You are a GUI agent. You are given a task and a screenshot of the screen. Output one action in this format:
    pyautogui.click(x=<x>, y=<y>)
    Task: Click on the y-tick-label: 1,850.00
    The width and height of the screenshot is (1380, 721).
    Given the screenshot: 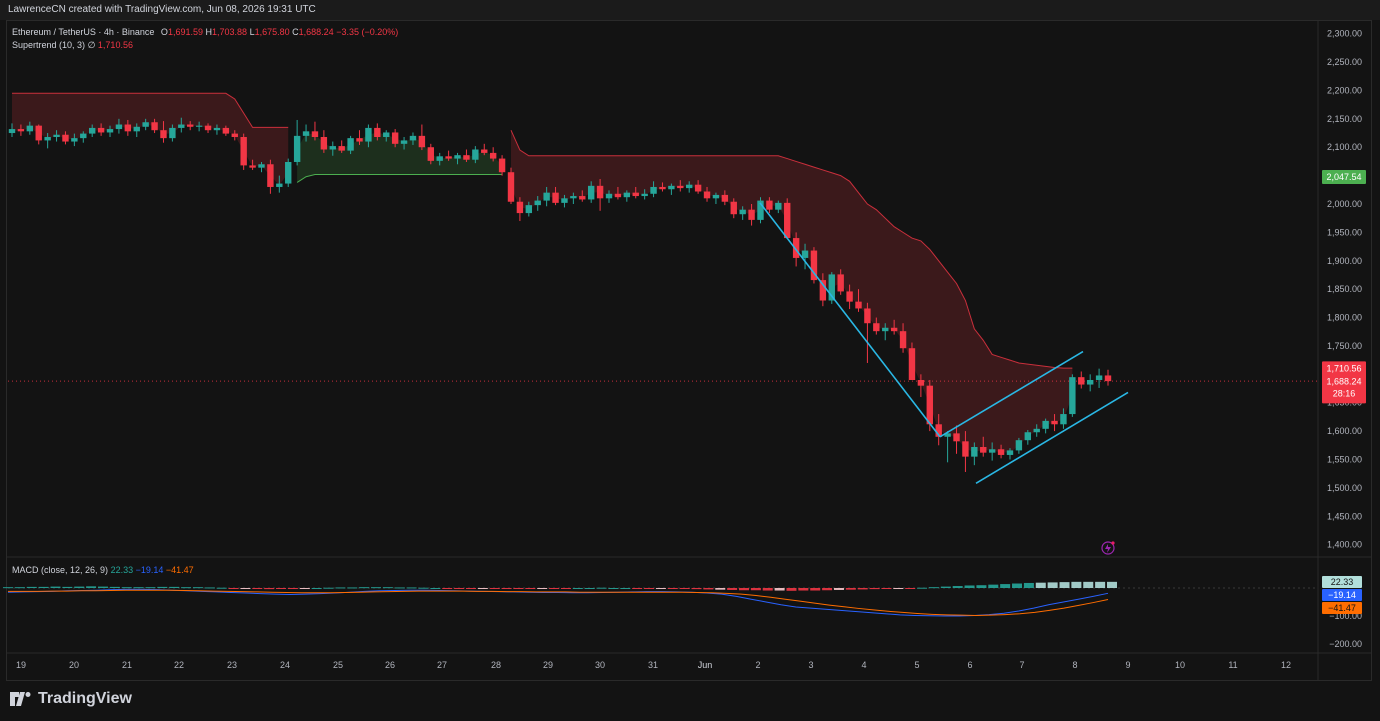 What is the action you would take?
    pyautogui.click(x=1344, y=289)
    